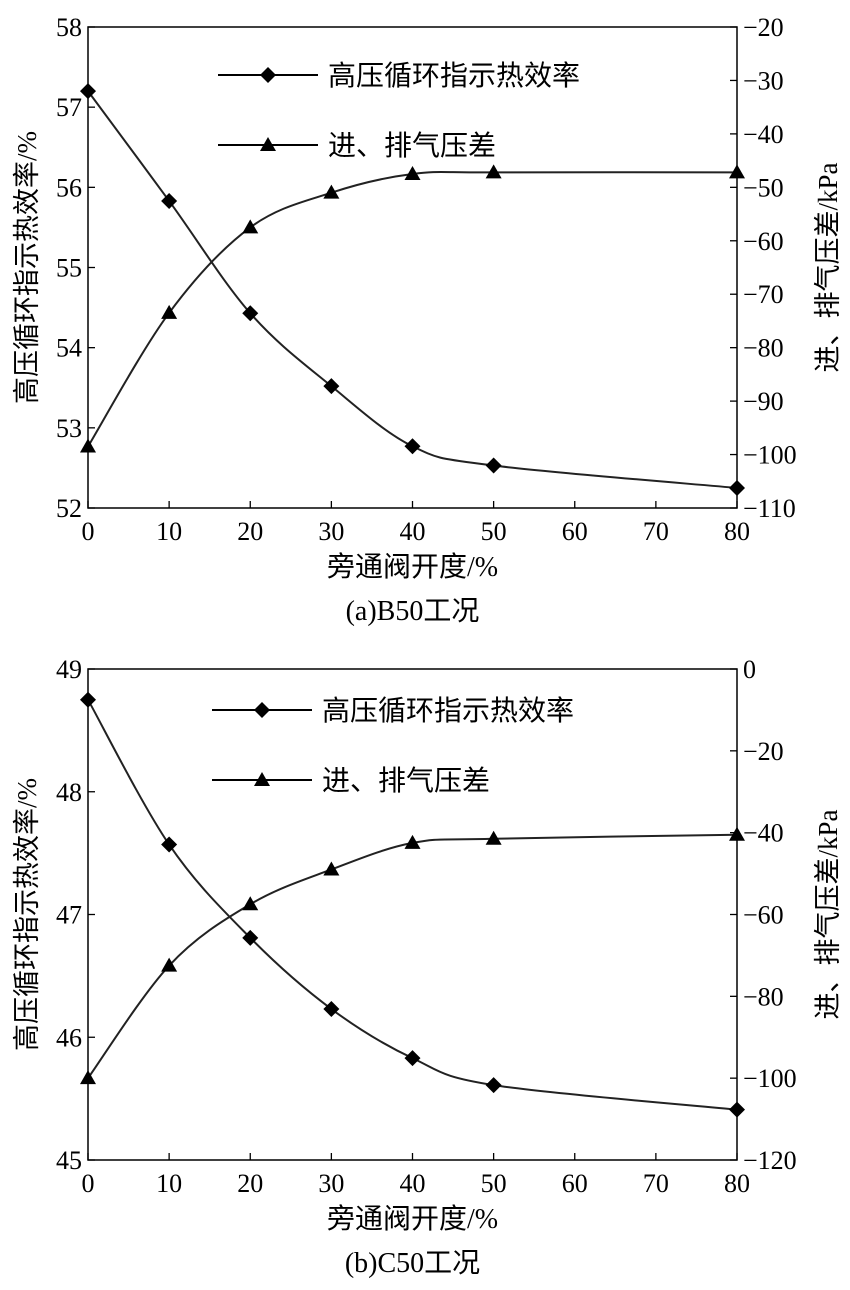 The width and height of the screenshot is (850, 1290). What do you see at coordinates (69, 428) in the screenshot?
I see `chart-a-ytick-label: 53` at bounding box center [69, 428].